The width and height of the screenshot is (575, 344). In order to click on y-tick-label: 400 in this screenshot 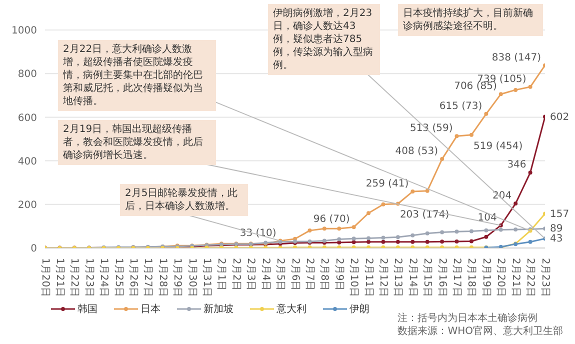, I will do `click(27, 162)`.